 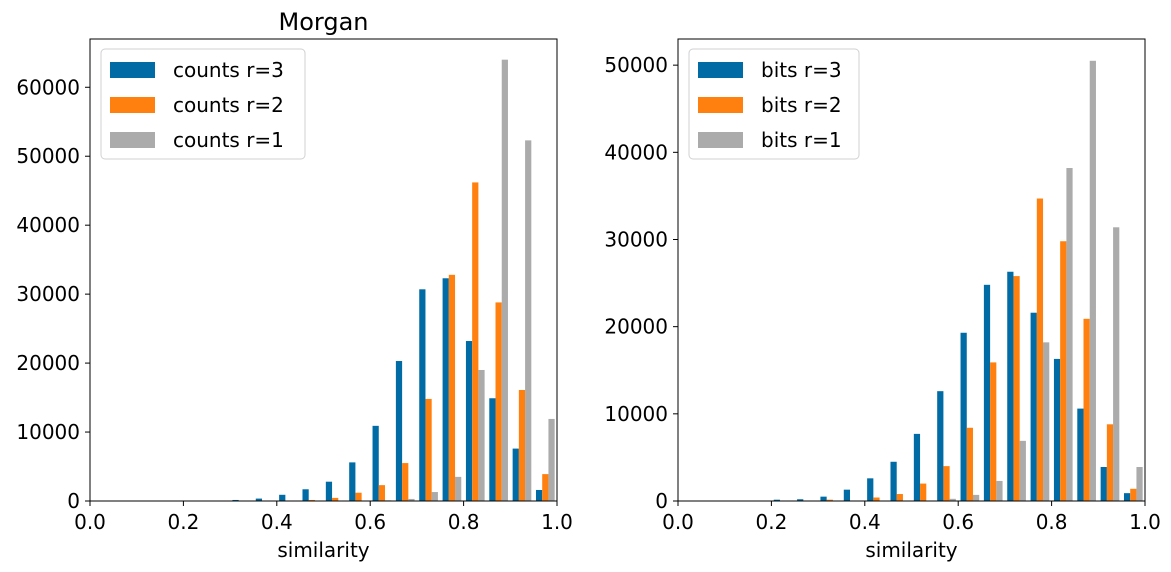 What do you see at coordinates (228, 70) in the screenshot?
I see `legend-label: counts r=3` at bounding box center [228, 70].